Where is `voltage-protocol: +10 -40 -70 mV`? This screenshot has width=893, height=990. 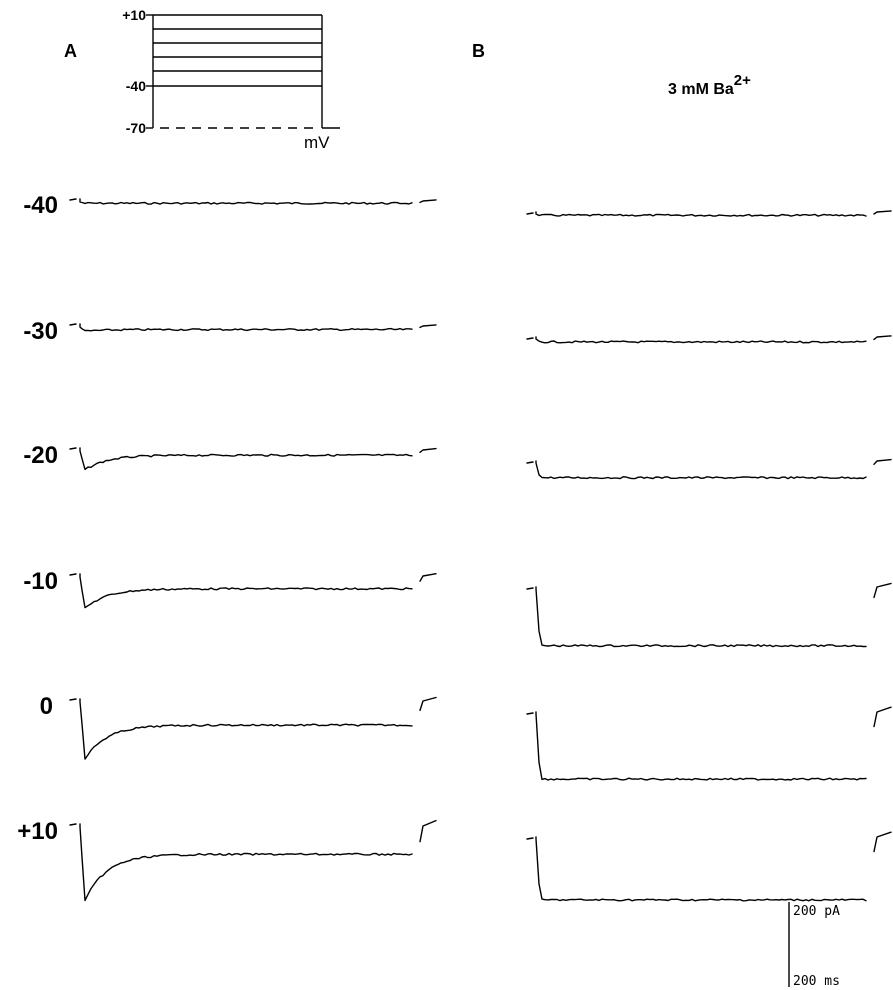
voltage-protocol: +10 -40 -70 mV is located at coordinates (231, 79).